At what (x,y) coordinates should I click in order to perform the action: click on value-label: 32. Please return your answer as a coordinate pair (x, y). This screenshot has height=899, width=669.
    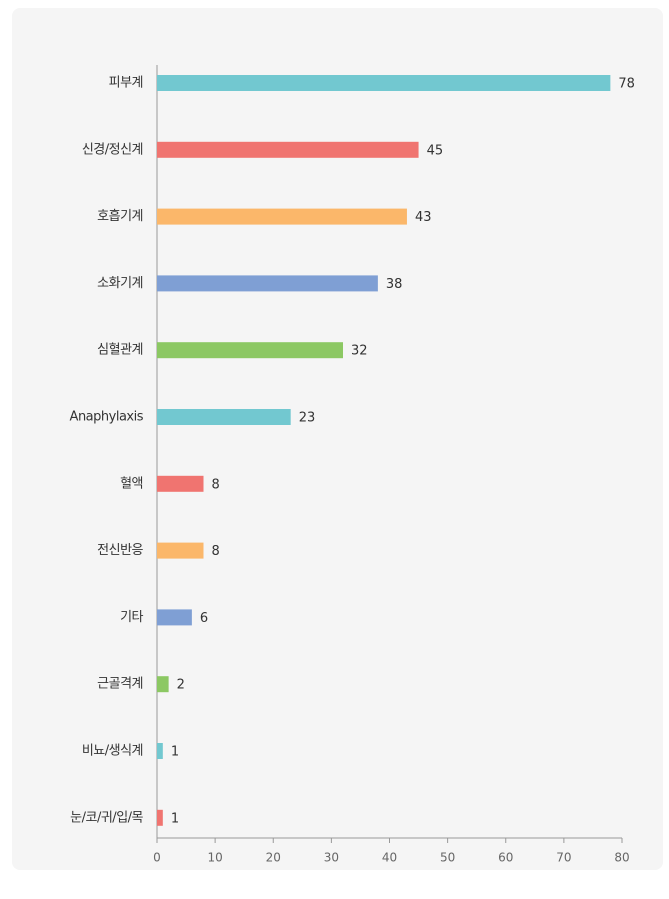
    Looking at the image, I should click on (359, 351).